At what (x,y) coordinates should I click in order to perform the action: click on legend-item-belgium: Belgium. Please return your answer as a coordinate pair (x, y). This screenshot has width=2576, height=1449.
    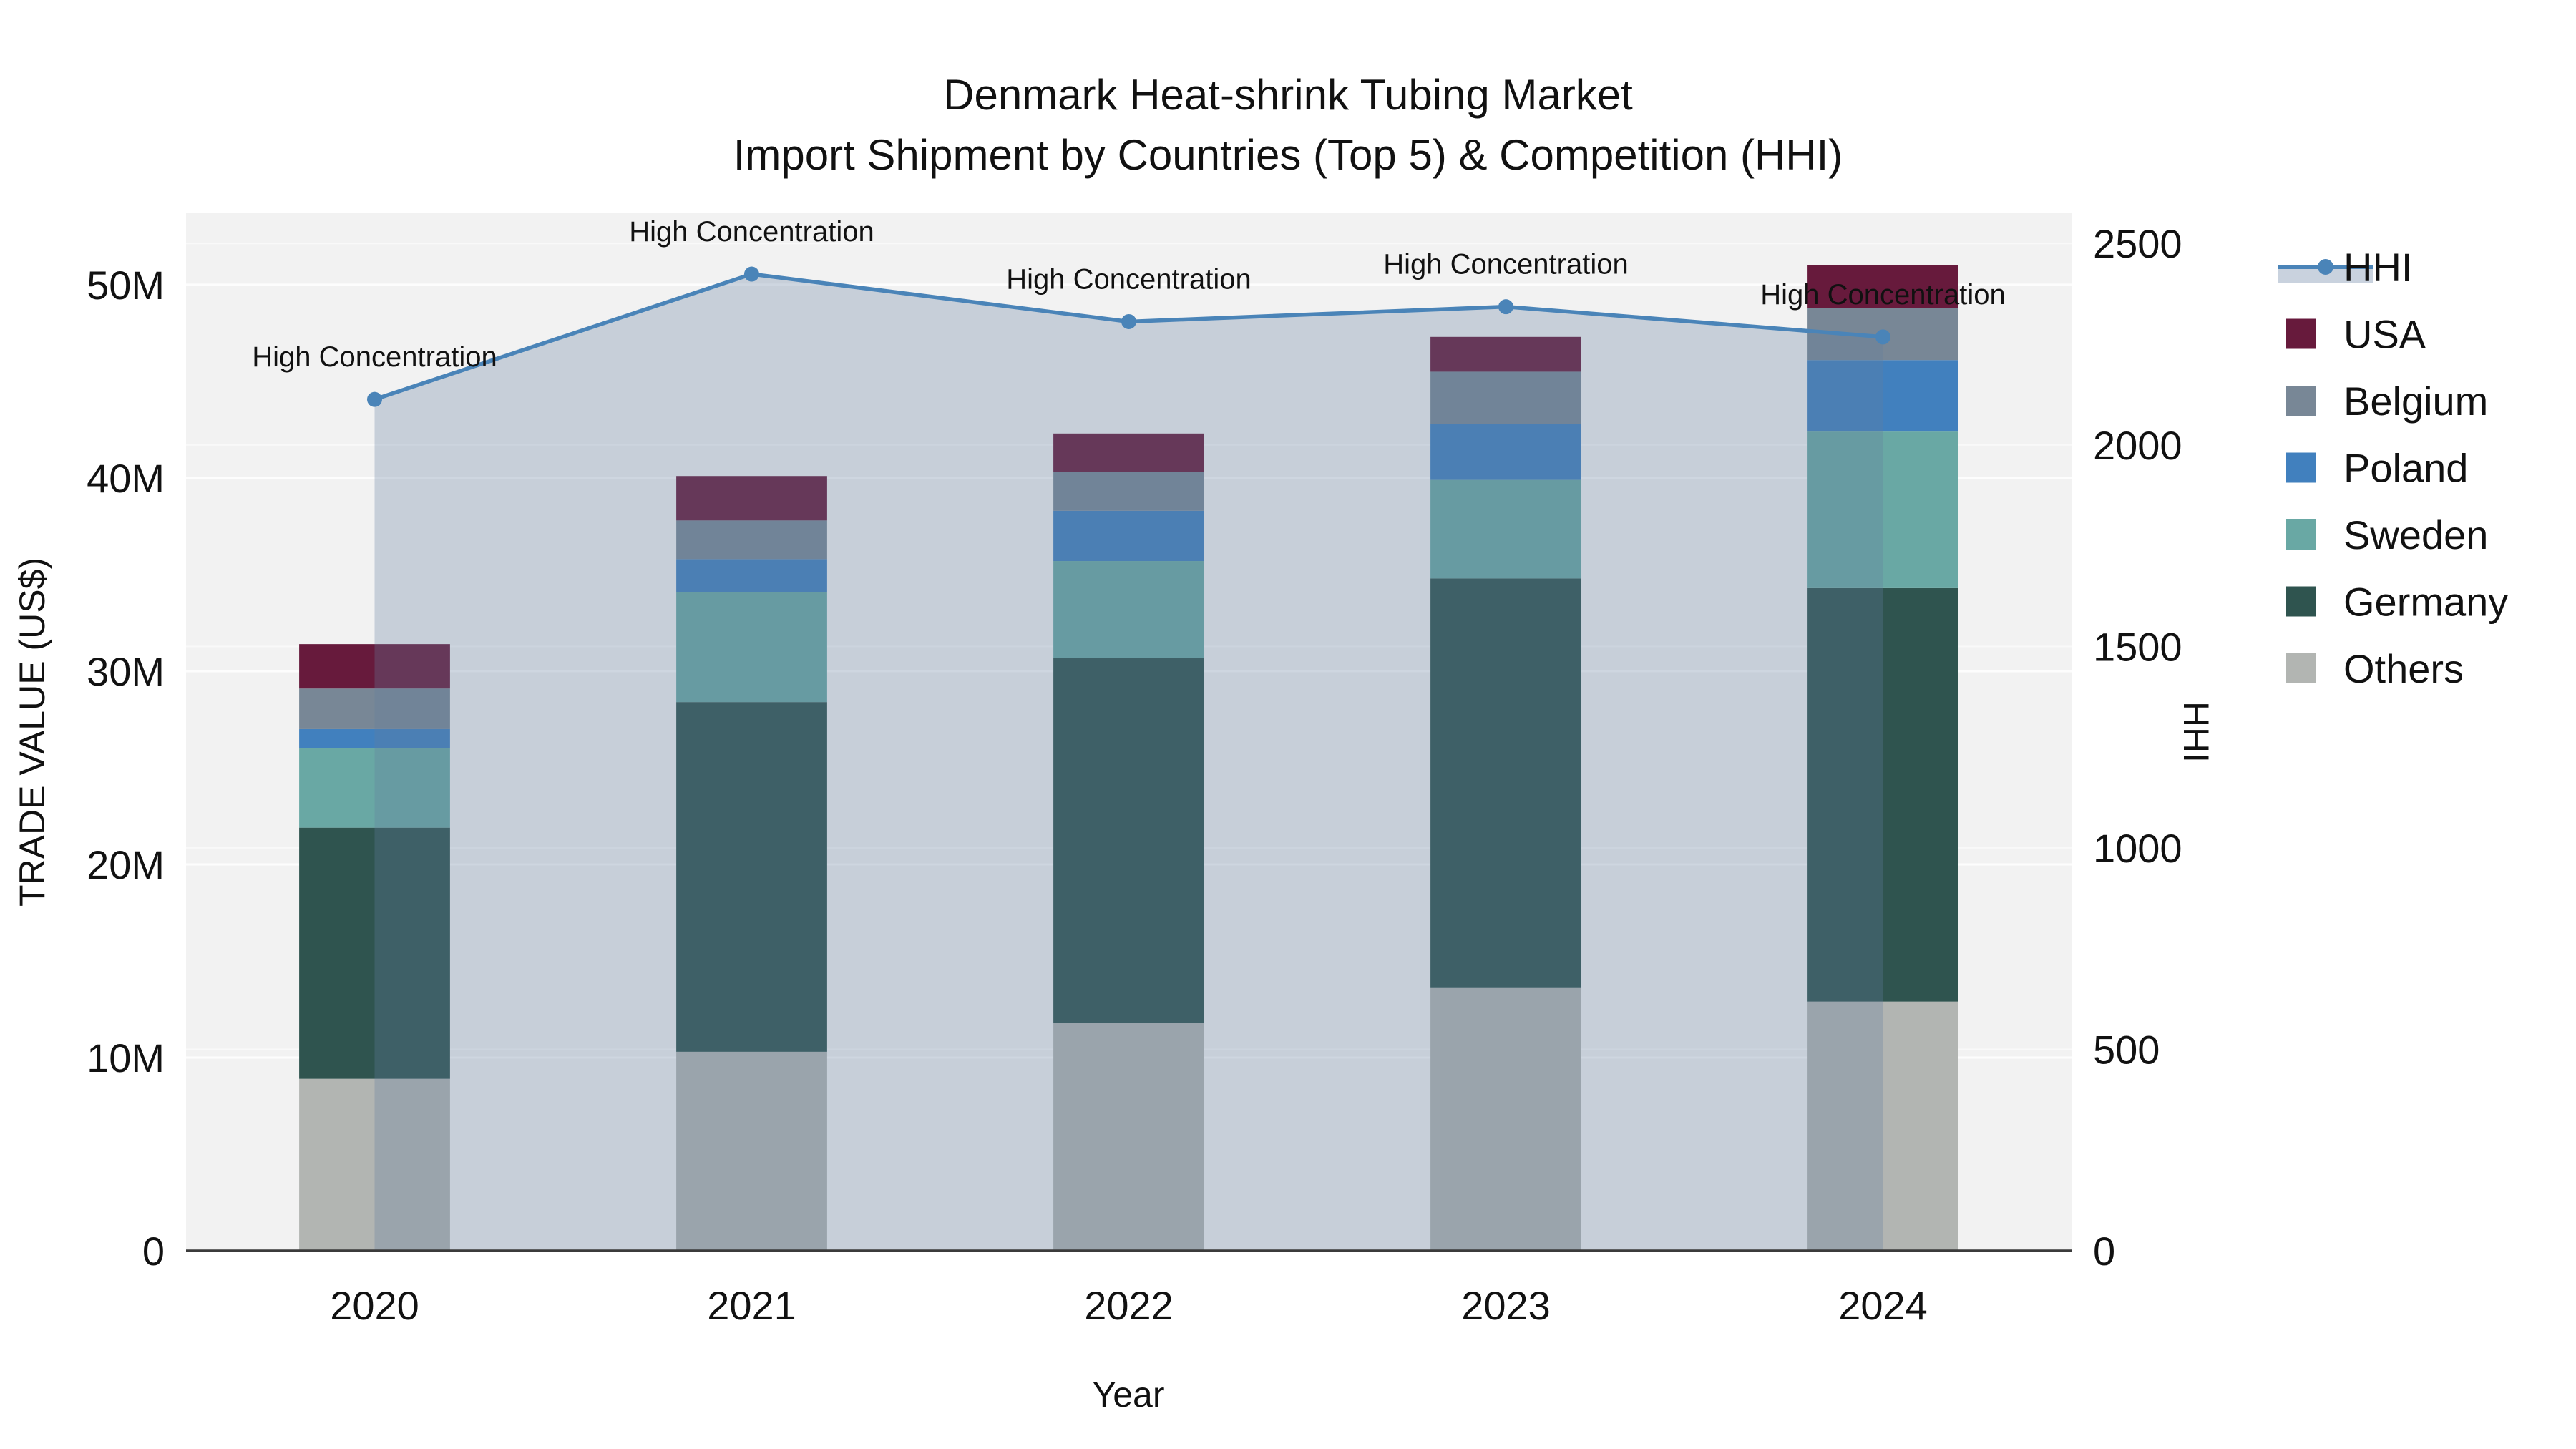
    Looking at the image, I should click on (2387, 401).